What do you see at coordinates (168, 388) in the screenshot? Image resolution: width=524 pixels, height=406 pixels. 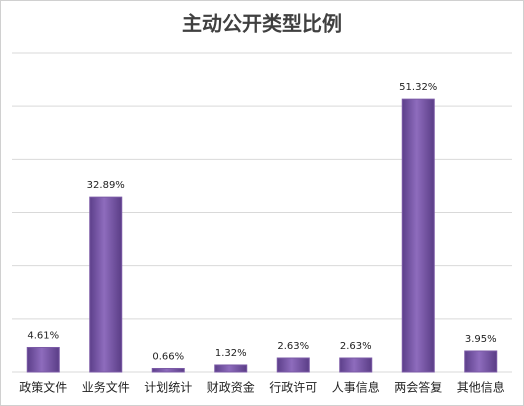 I see `x-tick-label: 计划统计` at bounding box center [168, 388].